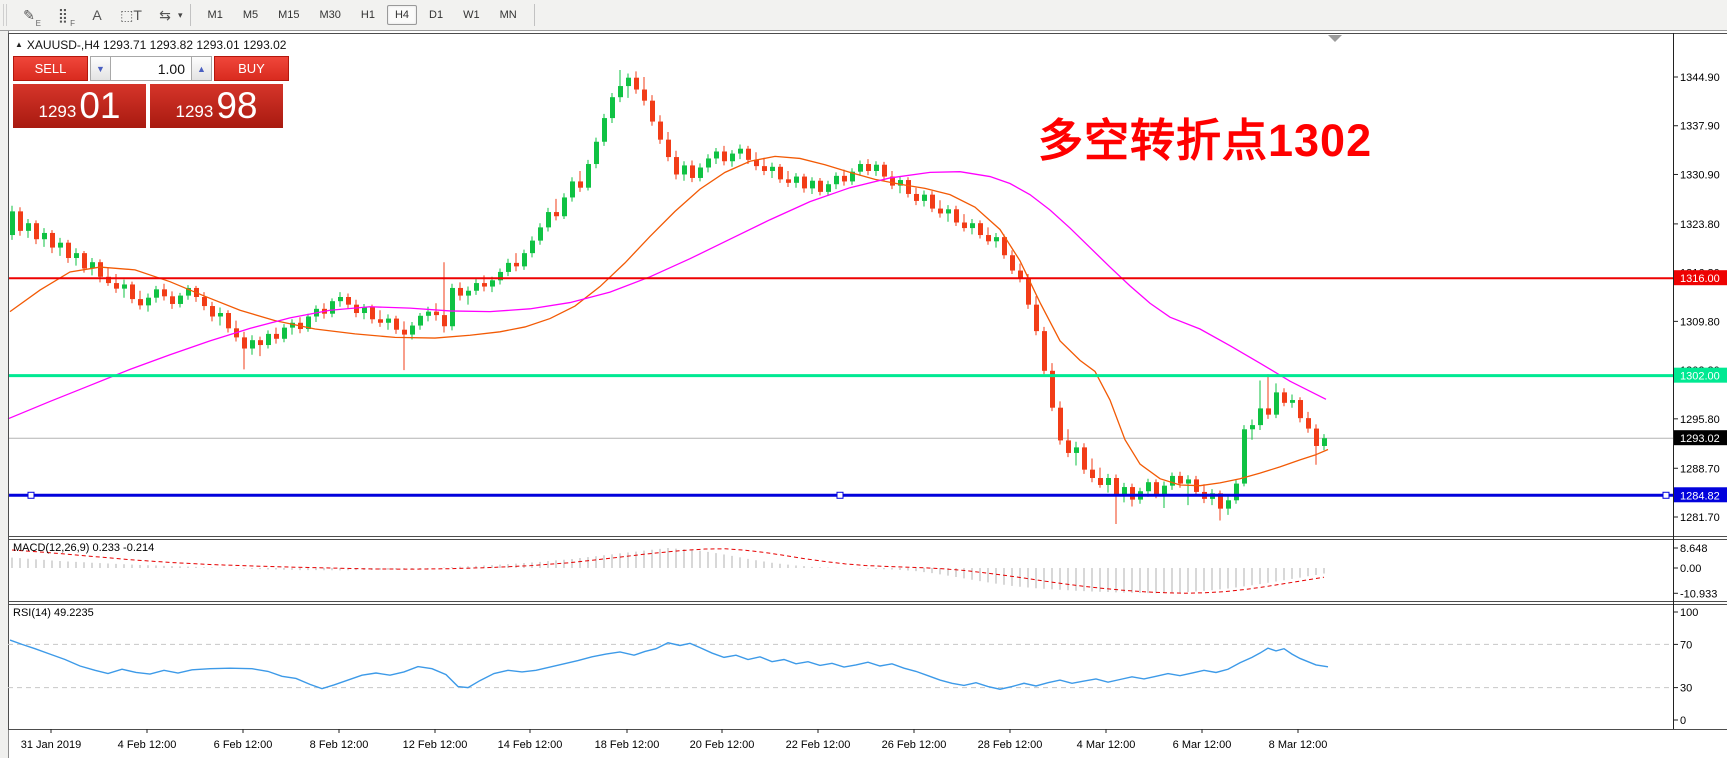  Describe the element at coordinates (1335, 38) in the screenshot. I see `chart-shift-marker` at that location.